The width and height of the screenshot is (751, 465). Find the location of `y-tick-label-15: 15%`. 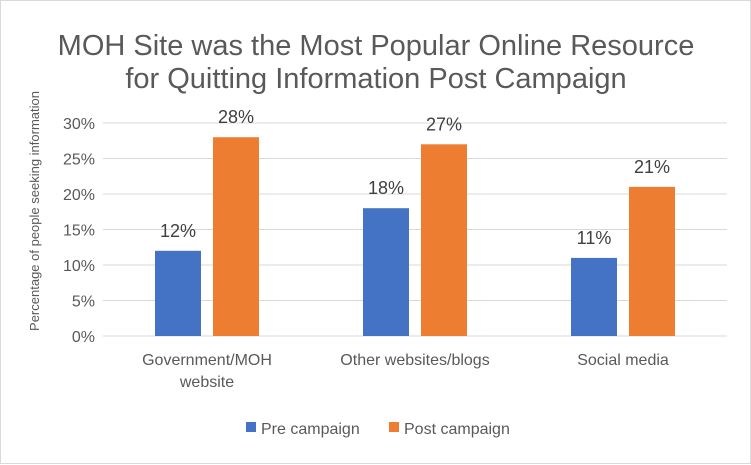

y-tick-label-15: 15% is located at coordinates (79, 231).